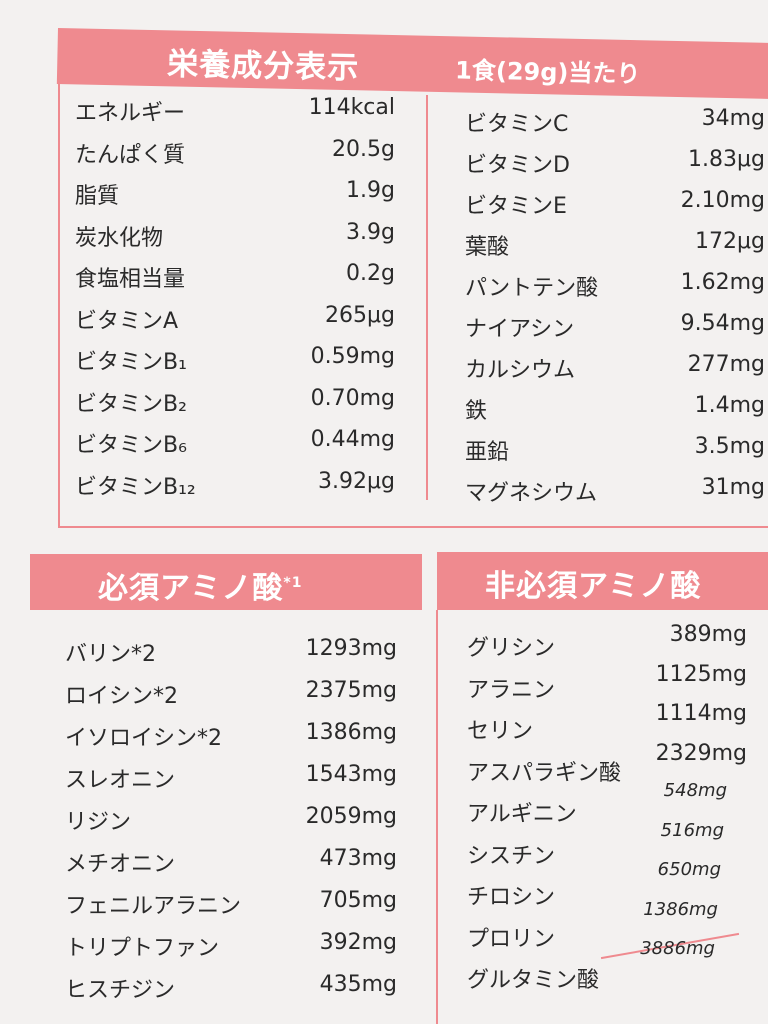 Image resolution: width=768 pixels, height=1024 pixels. I want to click on list-item: プロリン 1386mg, so click(607, 926).